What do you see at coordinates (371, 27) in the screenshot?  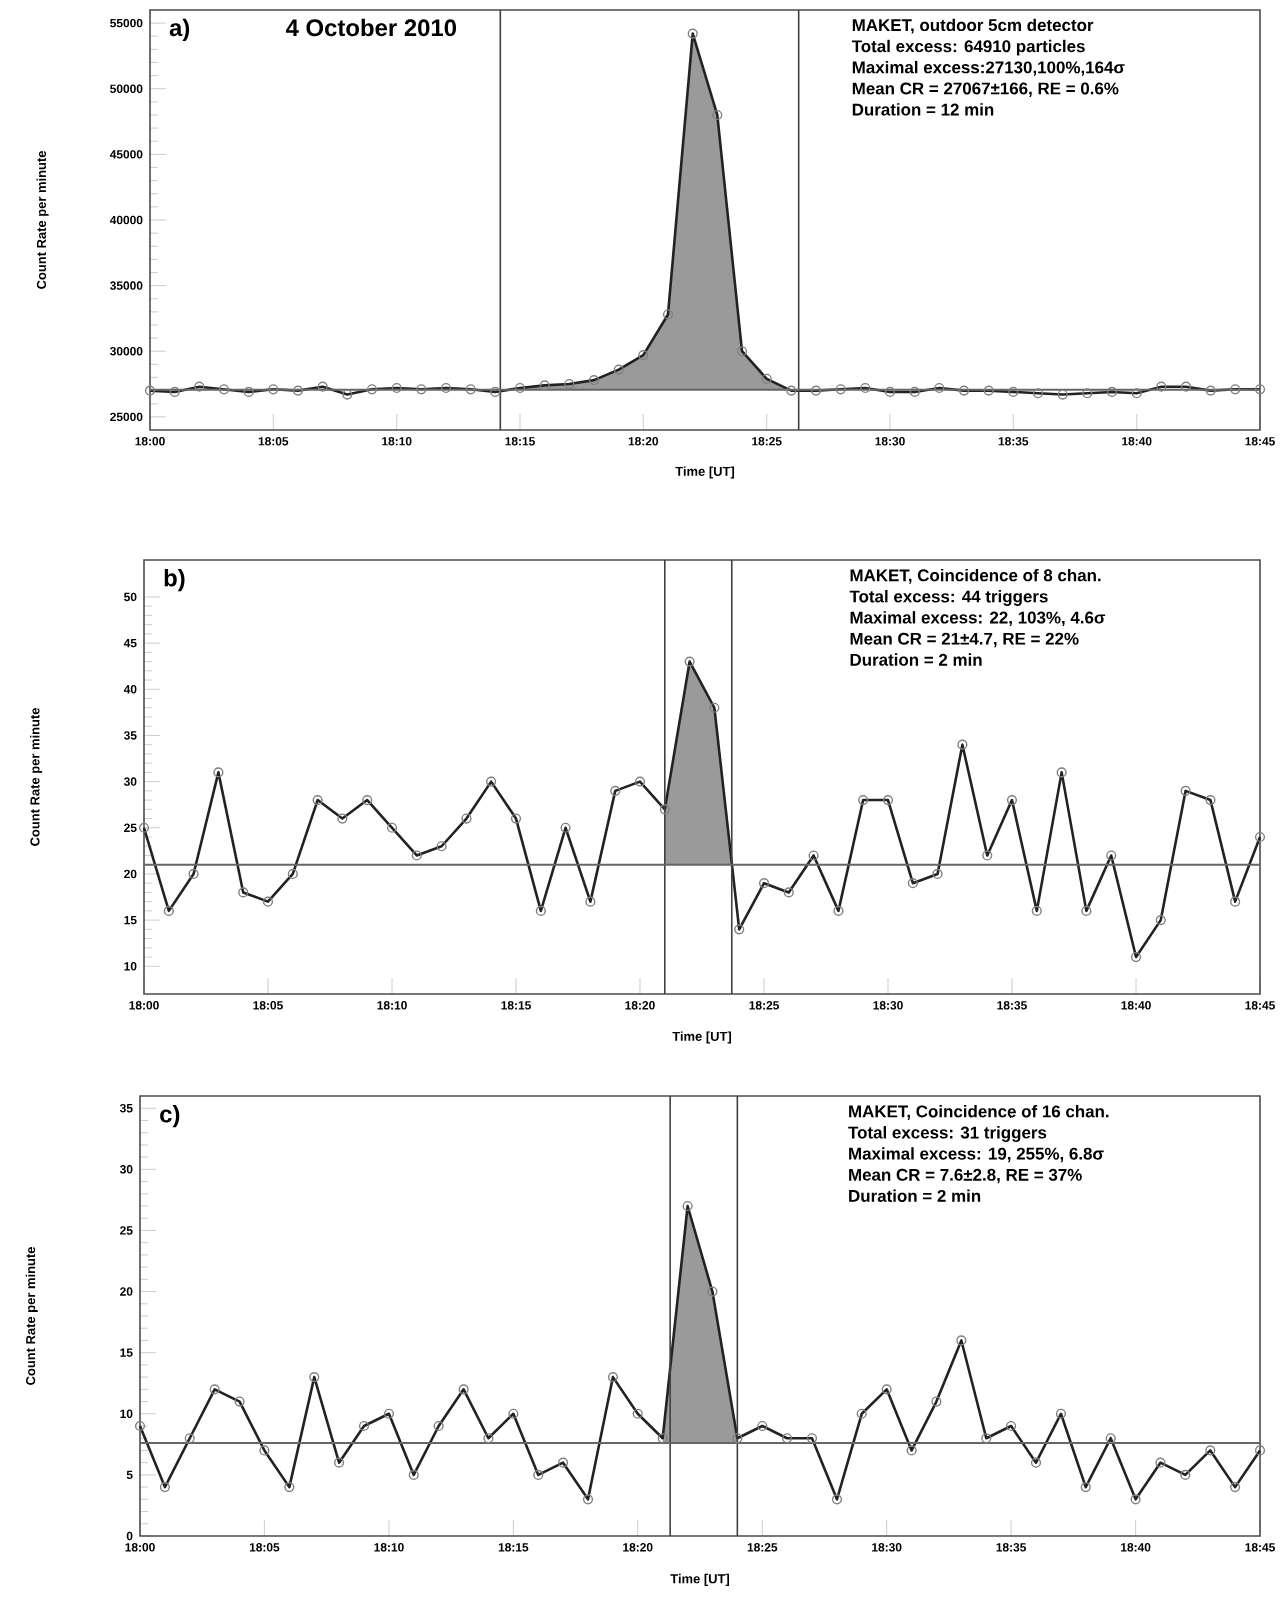 I see `chart-subtitle: 4 October 2010` at bounding box center [371, 27].